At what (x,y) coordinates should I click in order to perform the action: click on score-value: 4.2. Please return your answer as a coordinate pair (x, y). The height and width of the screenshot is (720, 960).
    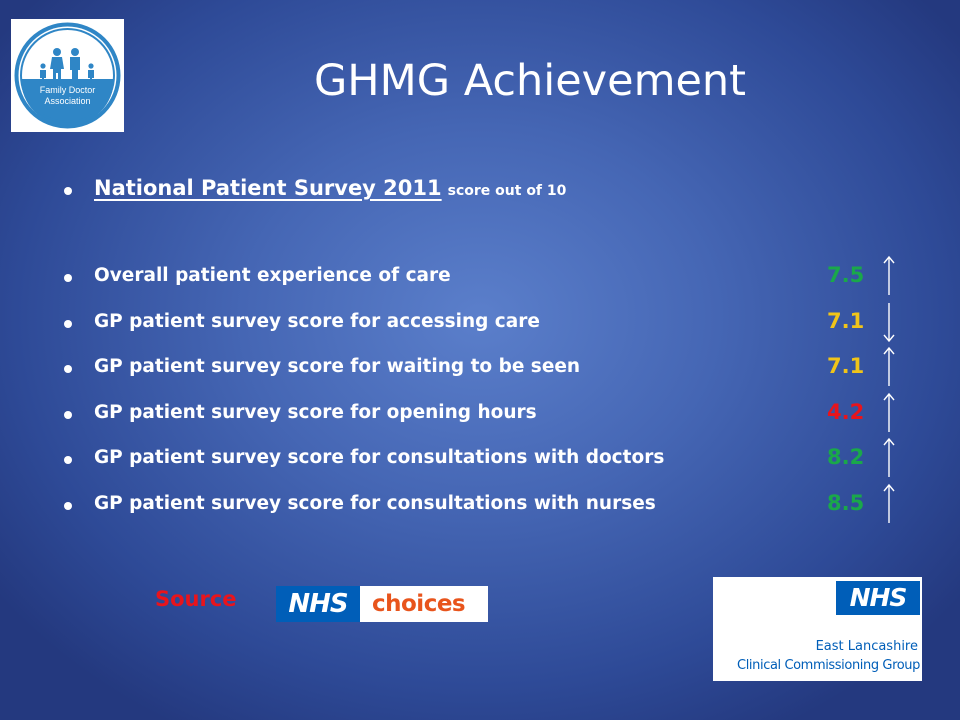
    Looking at the image, I should click on (846, 411).